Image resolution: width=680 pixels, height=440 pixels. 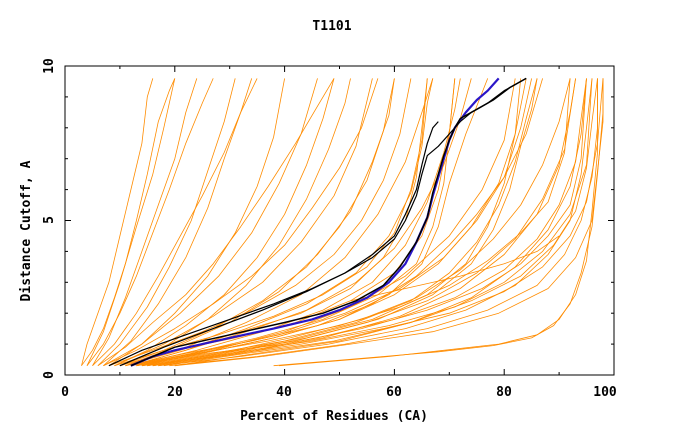 What do you see at coordinates (65, 392) in the screenshot?
I see `x-tick-label: 0` at bounding box center [65, 392].